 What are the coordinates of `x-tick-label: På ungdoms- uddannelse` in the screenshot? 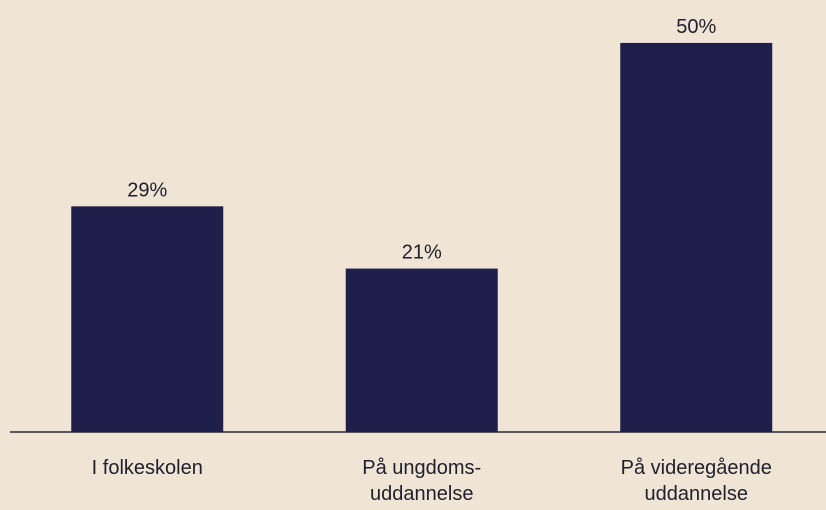 It's located at (422, 481).